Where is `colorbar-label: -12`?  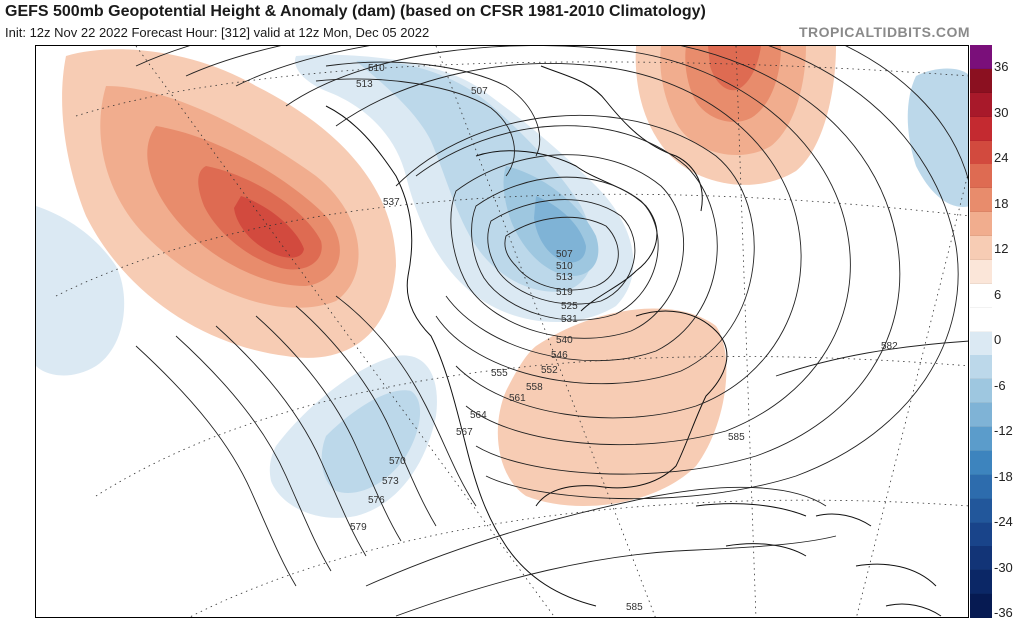 colorbar-label: -12 is located at coordinates (1003, 431).